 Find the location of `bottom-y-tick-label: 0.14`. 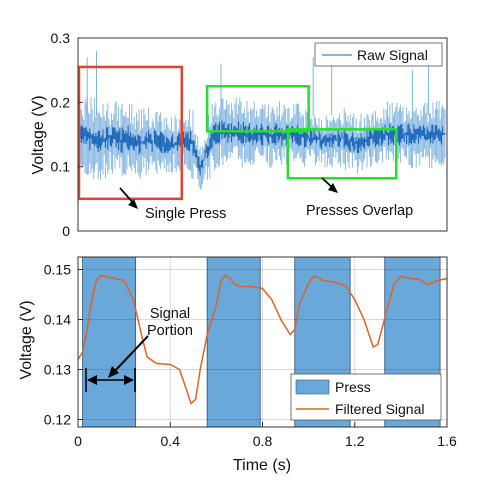

bottom-y-tick-label: 0.14 is located at coordinates (57, 320).